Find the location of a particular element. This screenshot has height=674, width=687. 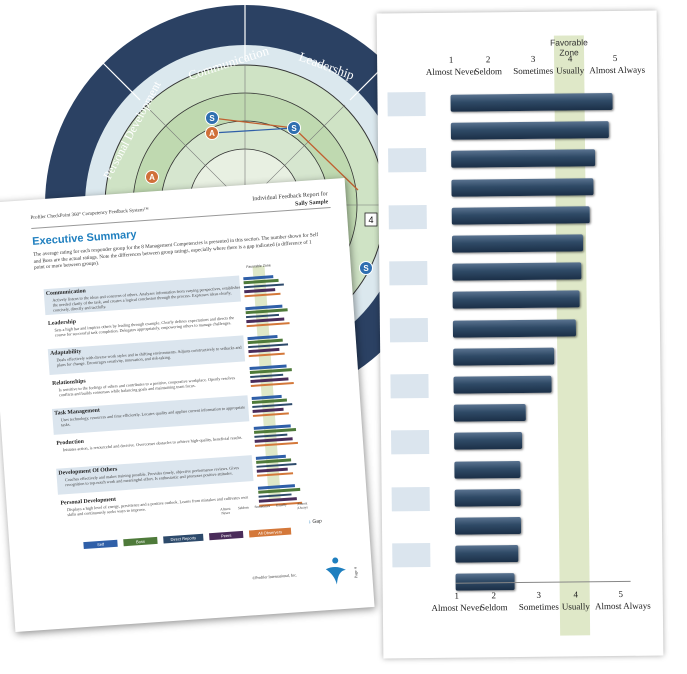

mini-scale-1: Almost Never is located at coordinates (225, 511).